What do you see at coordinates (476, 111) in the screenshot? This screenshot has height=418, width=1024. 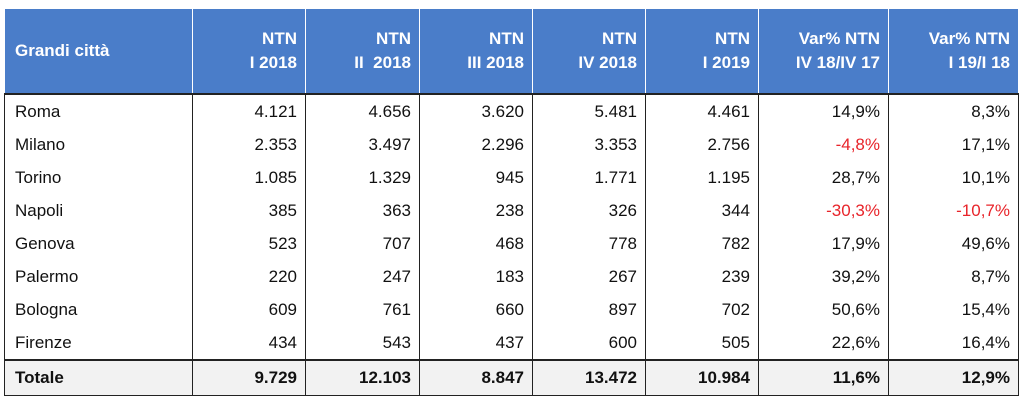 I see `value-cell: 3.620` at bounding box center [476, 111].